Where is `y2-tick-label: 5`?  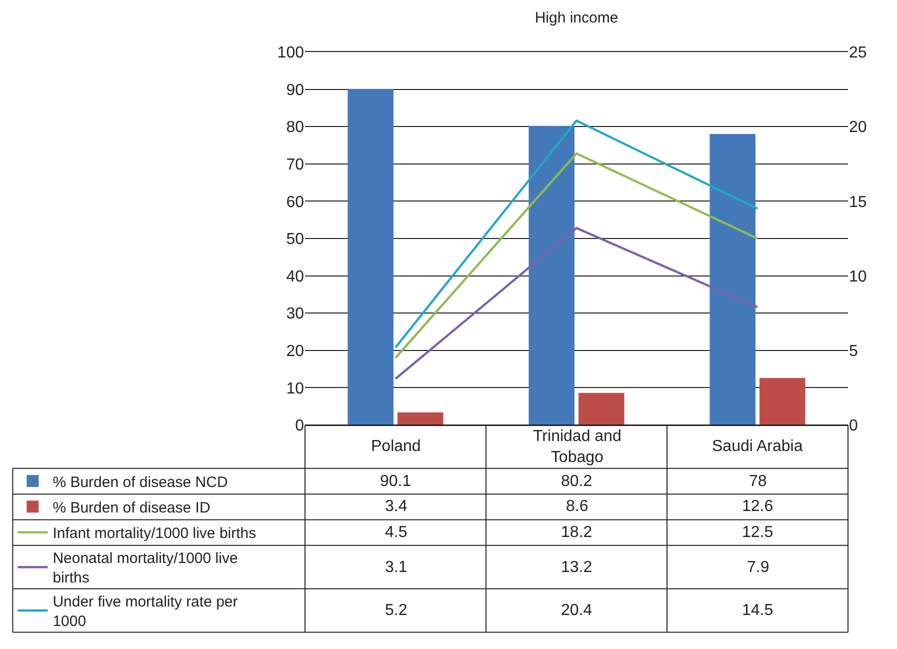
y2-tick-label: 5 is located at coordinates (853, 351).